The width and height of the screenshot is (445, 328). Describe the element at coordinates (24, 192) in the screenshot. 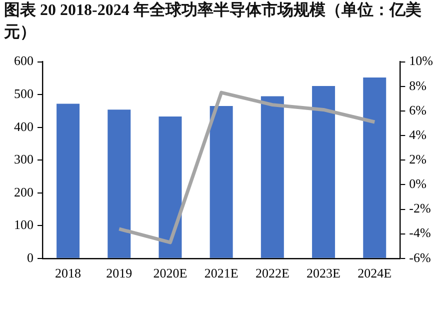

I see `y-tick-label: 200` at that location.